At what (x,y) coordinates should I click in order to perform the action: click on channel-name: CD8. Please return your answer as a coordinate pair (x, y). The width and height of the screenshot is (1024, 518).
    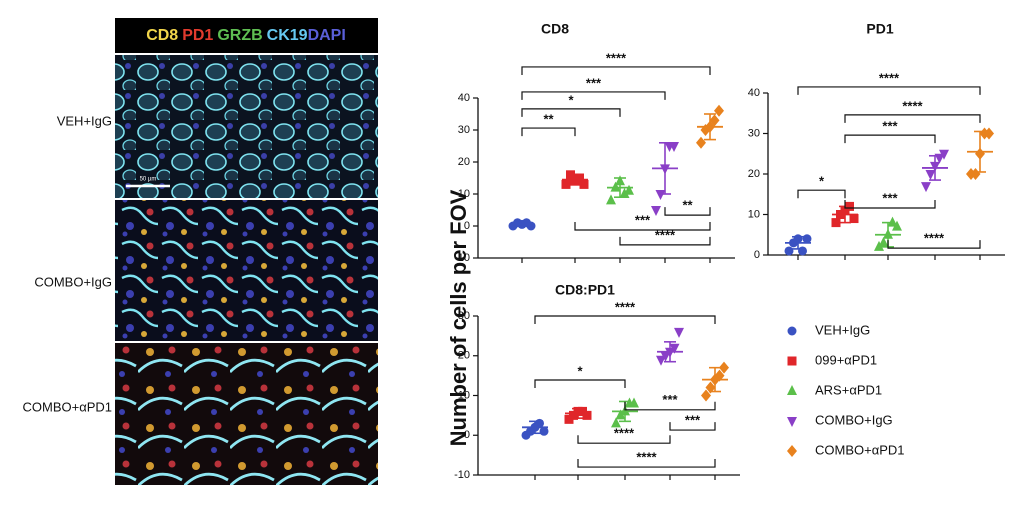
    Looking at the image, I should click on (162, 35).